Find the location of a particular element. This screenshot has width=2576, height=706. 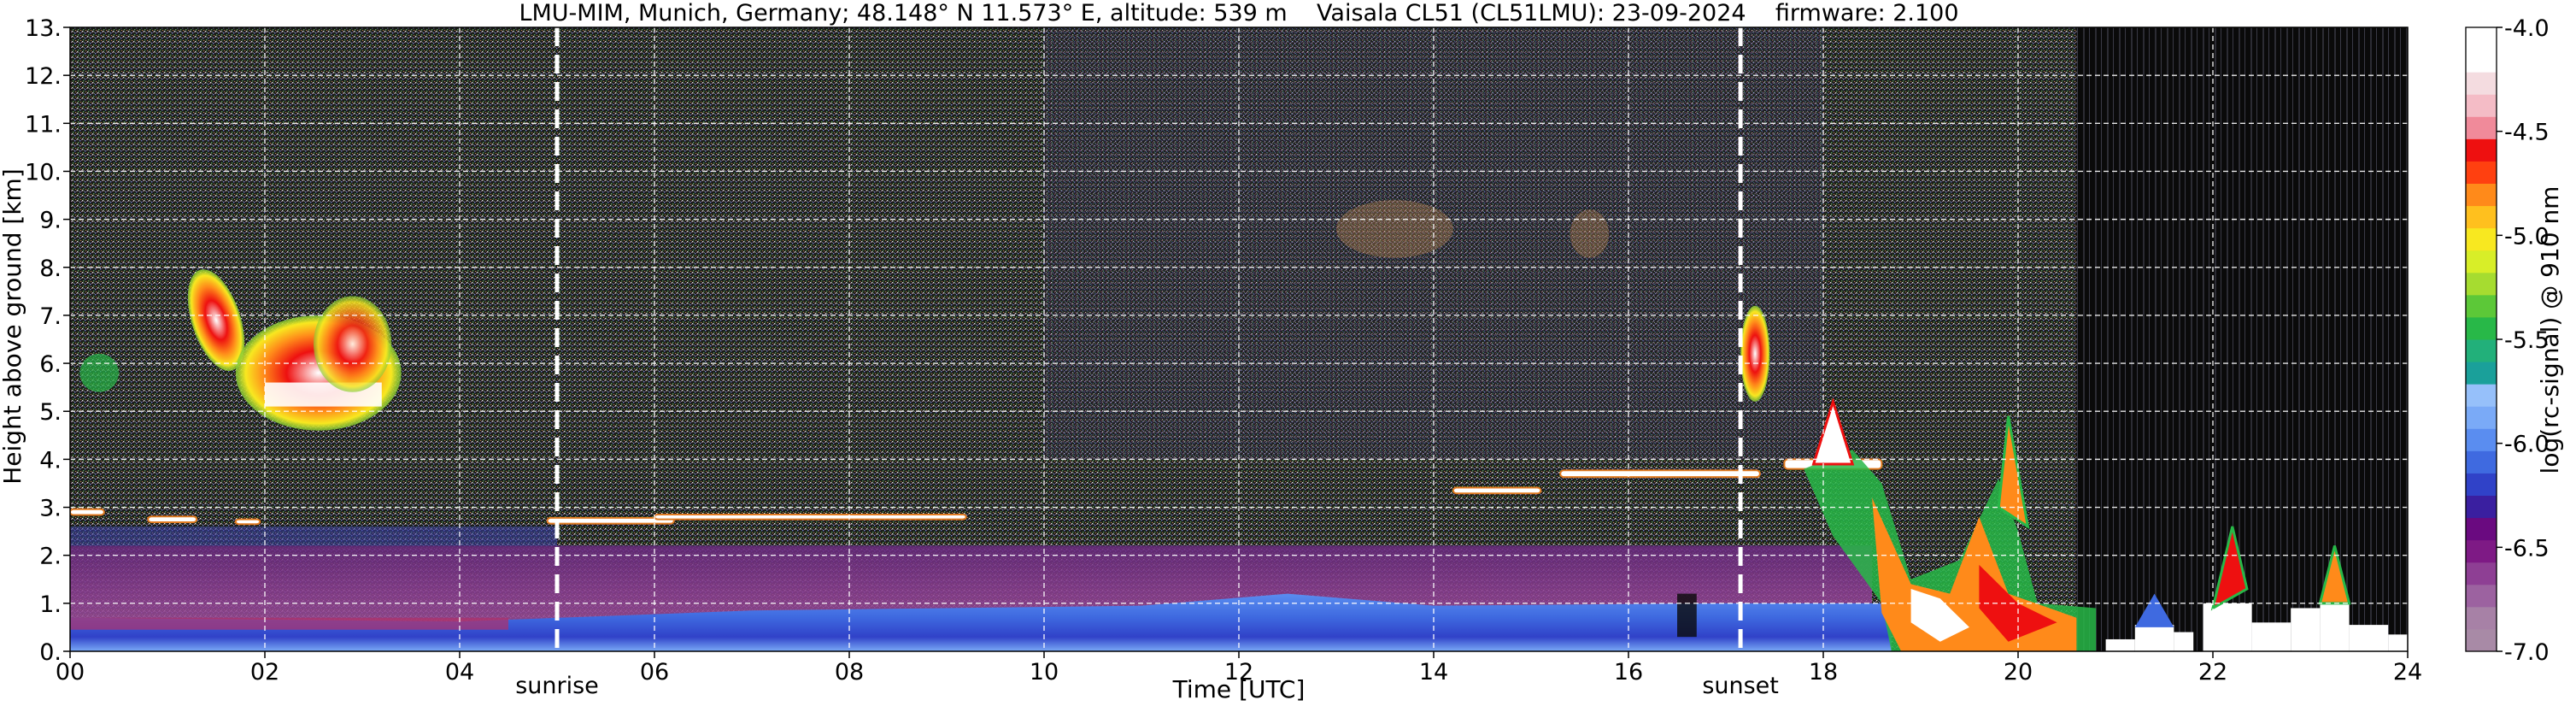

y-tick-label: 2. is located at coordinates (50, 557).